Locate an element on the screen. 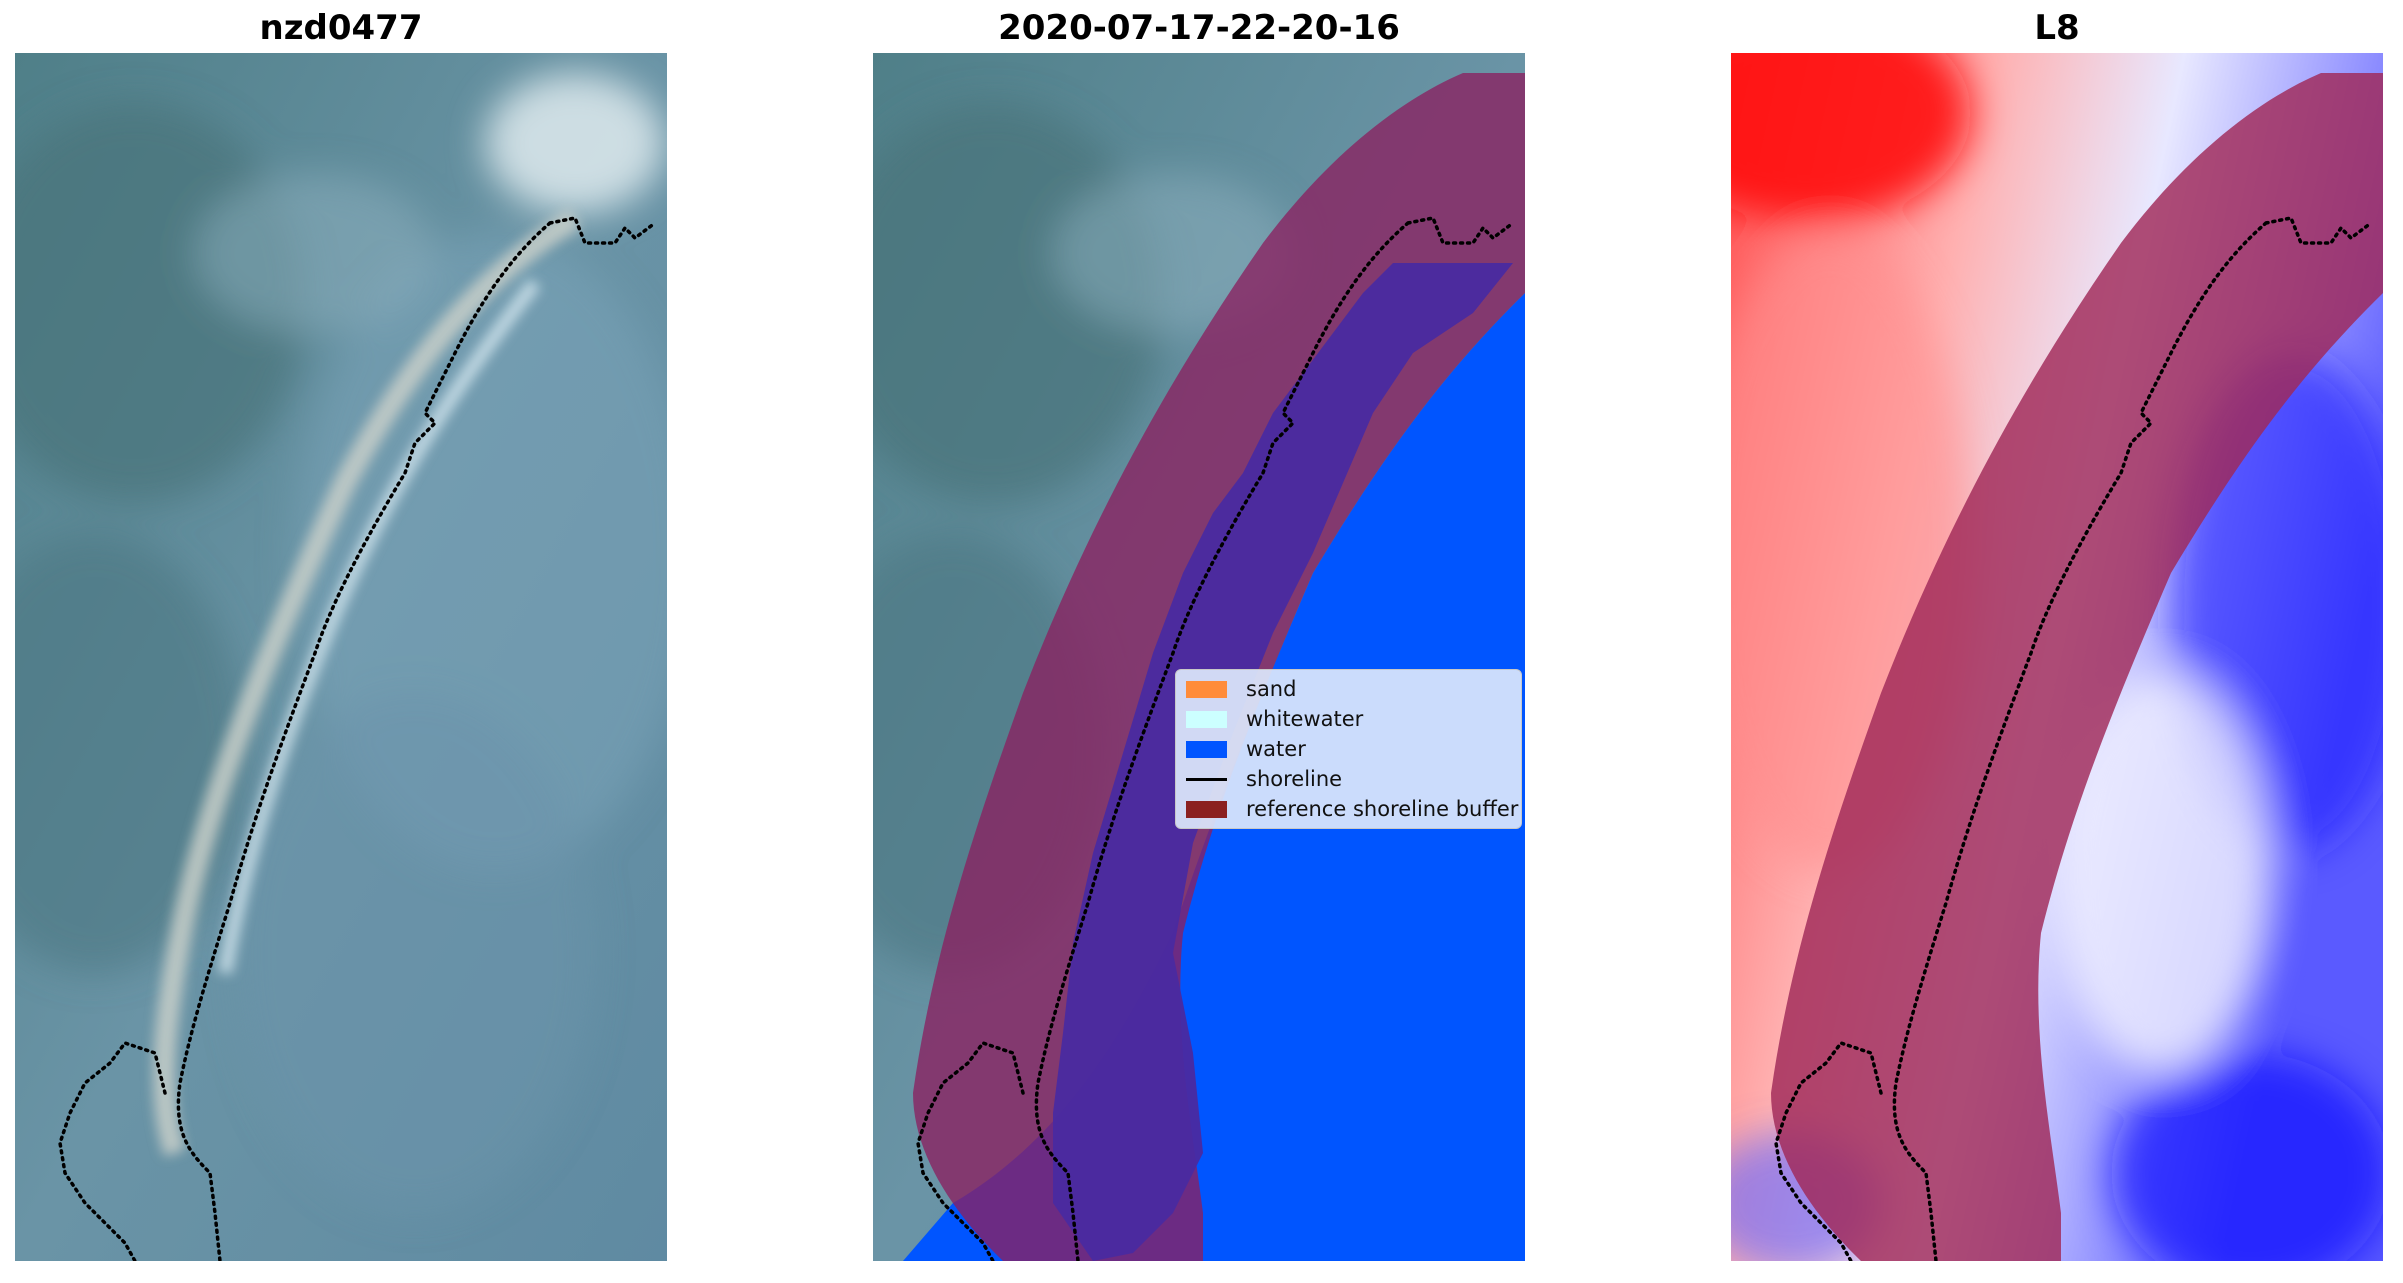 Image resolution: width=2403 pixels, height=1283 pixels. water-in-buffer is located at coordinates (1283, 762).